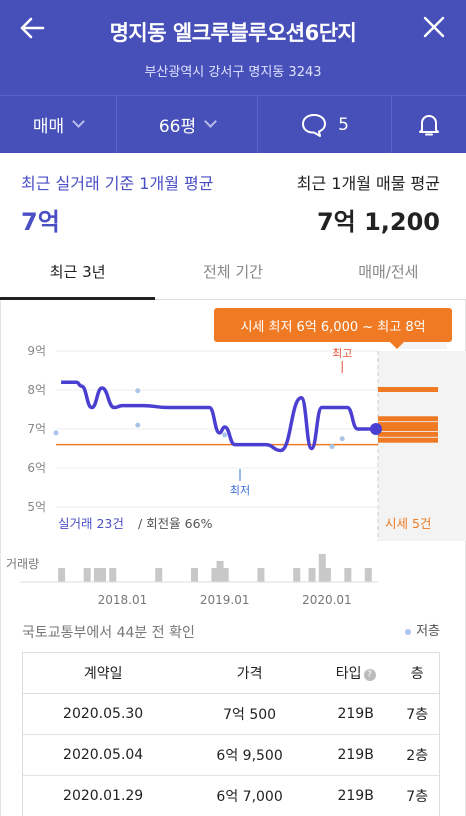 Image resolution: width=466 pixels, height=816 pixels. I want to click on source-info: 국토교통부에서 44분 전 확인, so click(108, 633).